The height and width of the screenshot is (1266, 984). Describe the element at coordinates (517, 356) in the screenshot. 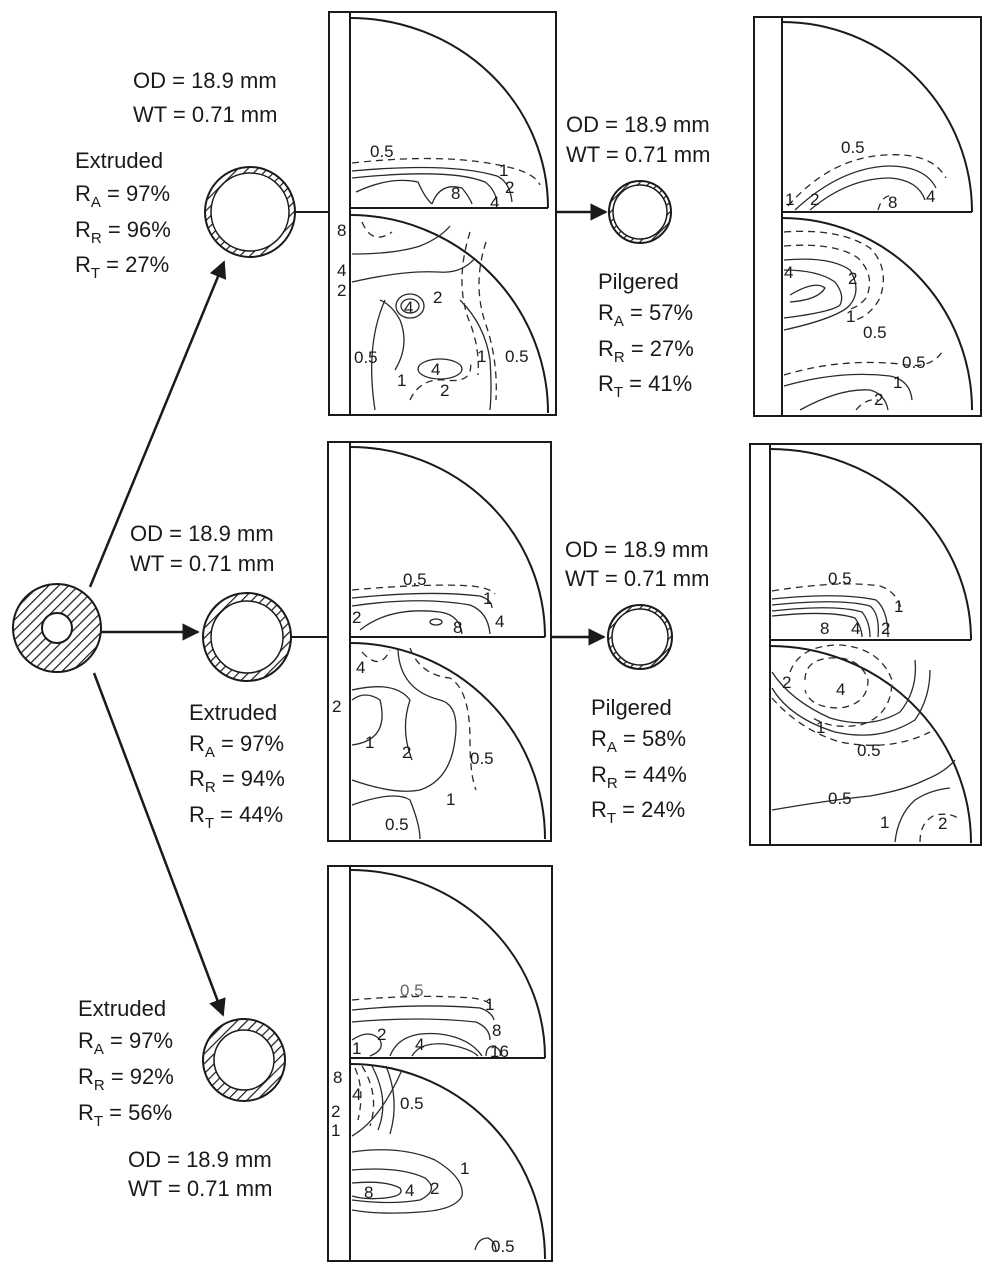

I see `pf1-bottom-label: 0.5` at that location.